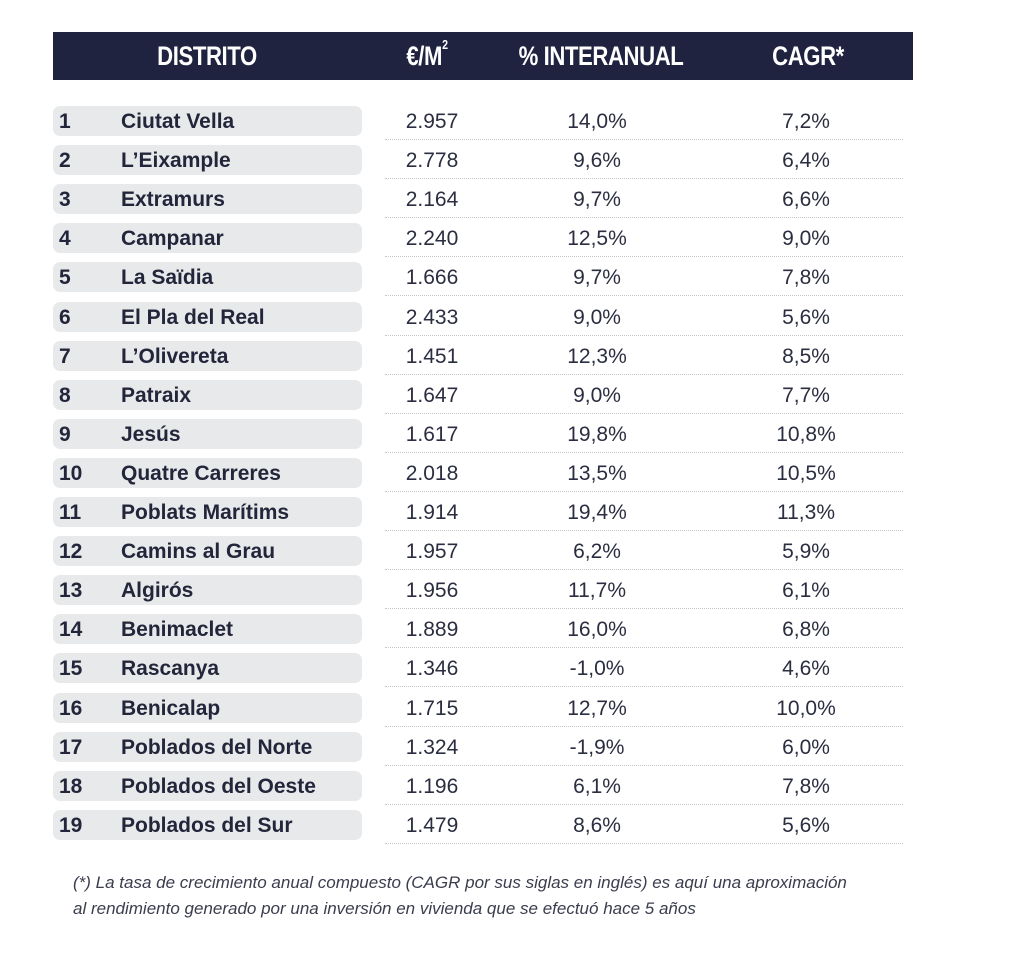 This screenshot has height=953, width=1024. What do you see at coordinates (178, 121) in the screenshot?
I see `district-name: Ciutat Vella` at bounding box center [178, 121].